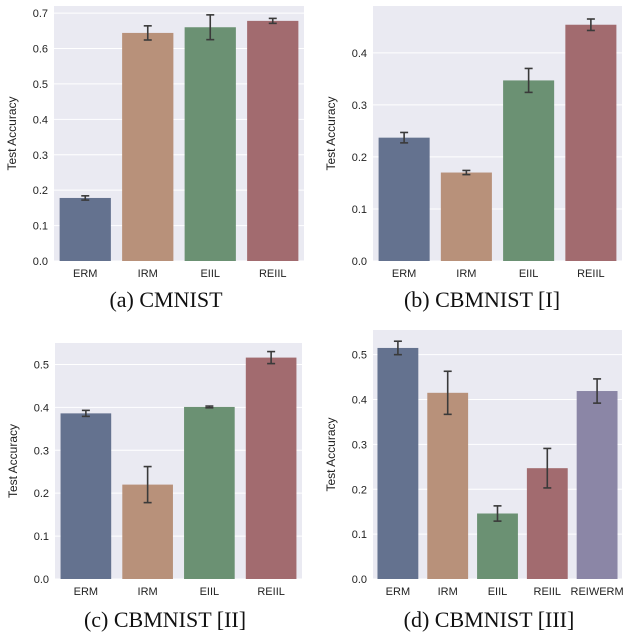 This screenshot has height=635, width=632. What do you see at coordinates (166, 299) in the screenshot?
I see `panel-caption: (a) CMNIST` at bounding box center [166, 299].